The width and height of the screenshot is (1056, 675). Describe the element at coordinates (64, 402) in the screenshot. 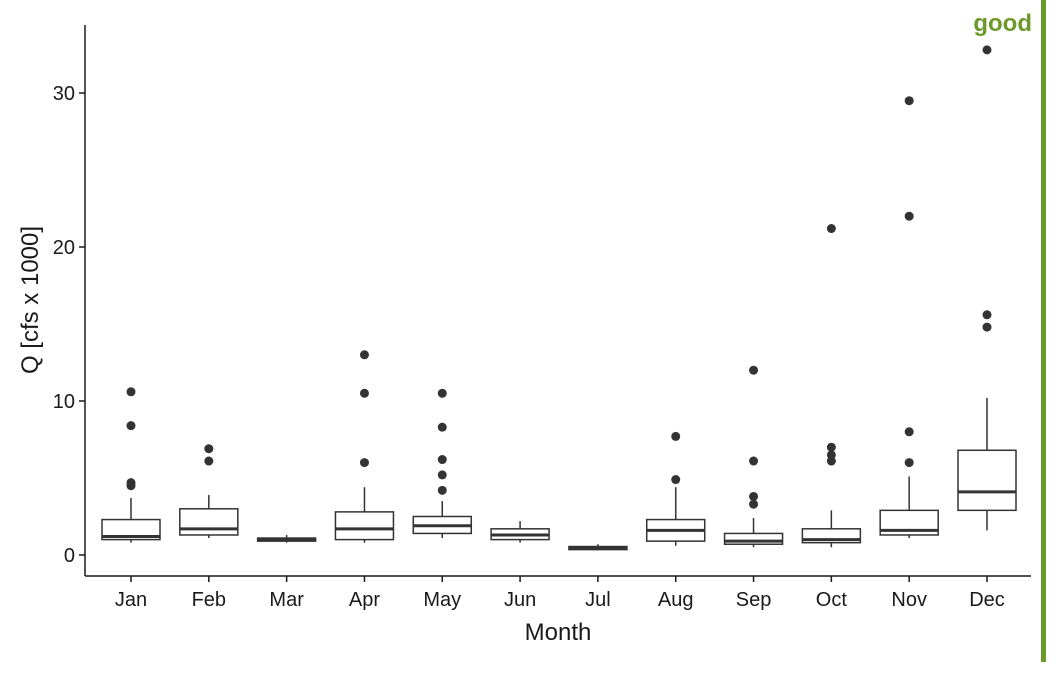

I see `y-tick-label: 10` at that location.